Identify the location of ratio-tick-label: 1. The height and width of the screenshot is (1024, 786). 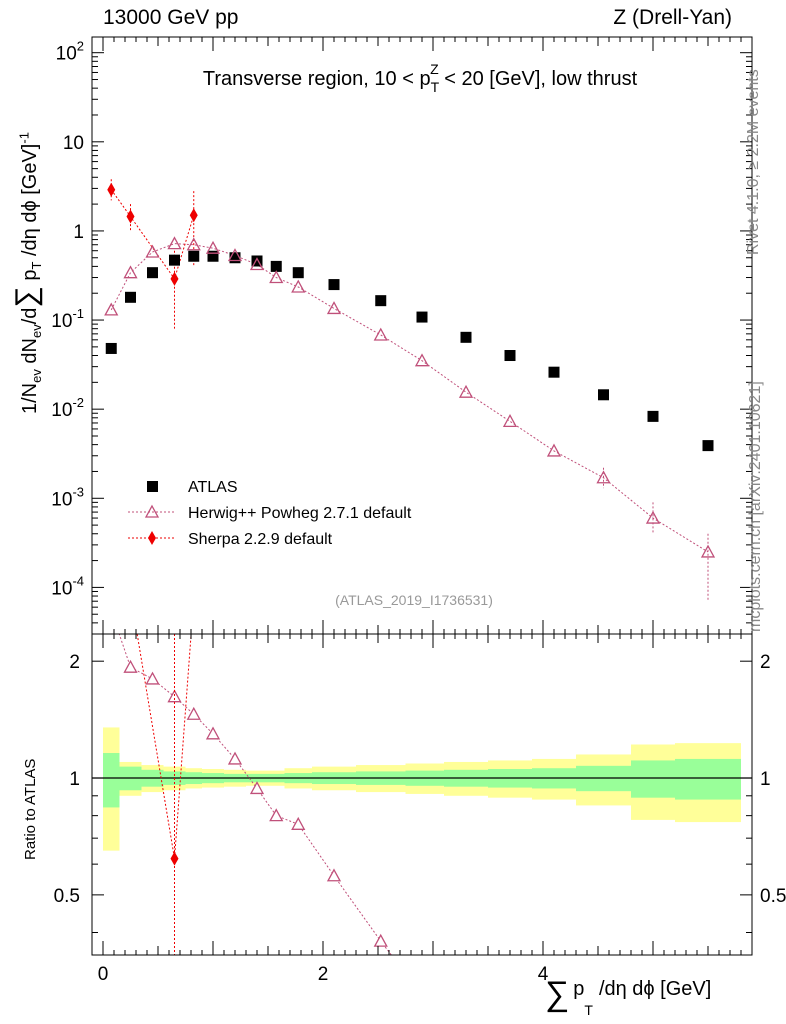
(74, 779).